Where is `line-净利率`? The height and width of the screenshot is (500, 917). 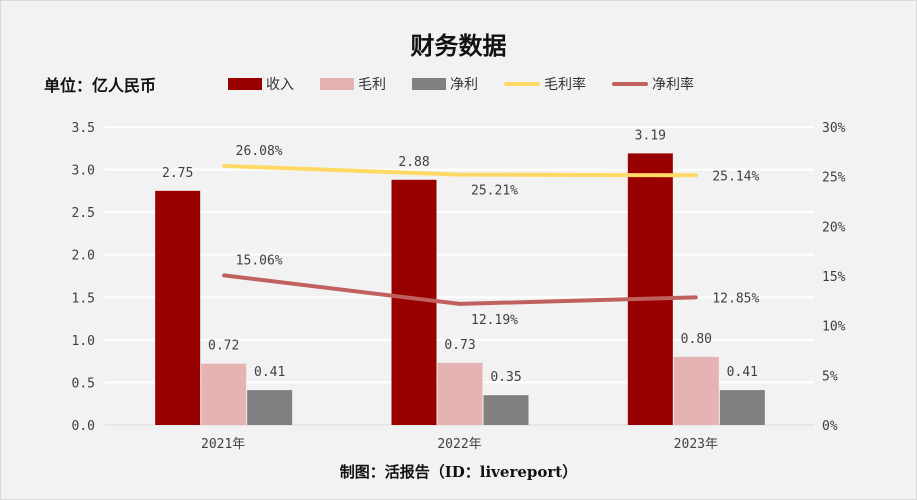 line-净利率 is located at coordinates (460, 289).